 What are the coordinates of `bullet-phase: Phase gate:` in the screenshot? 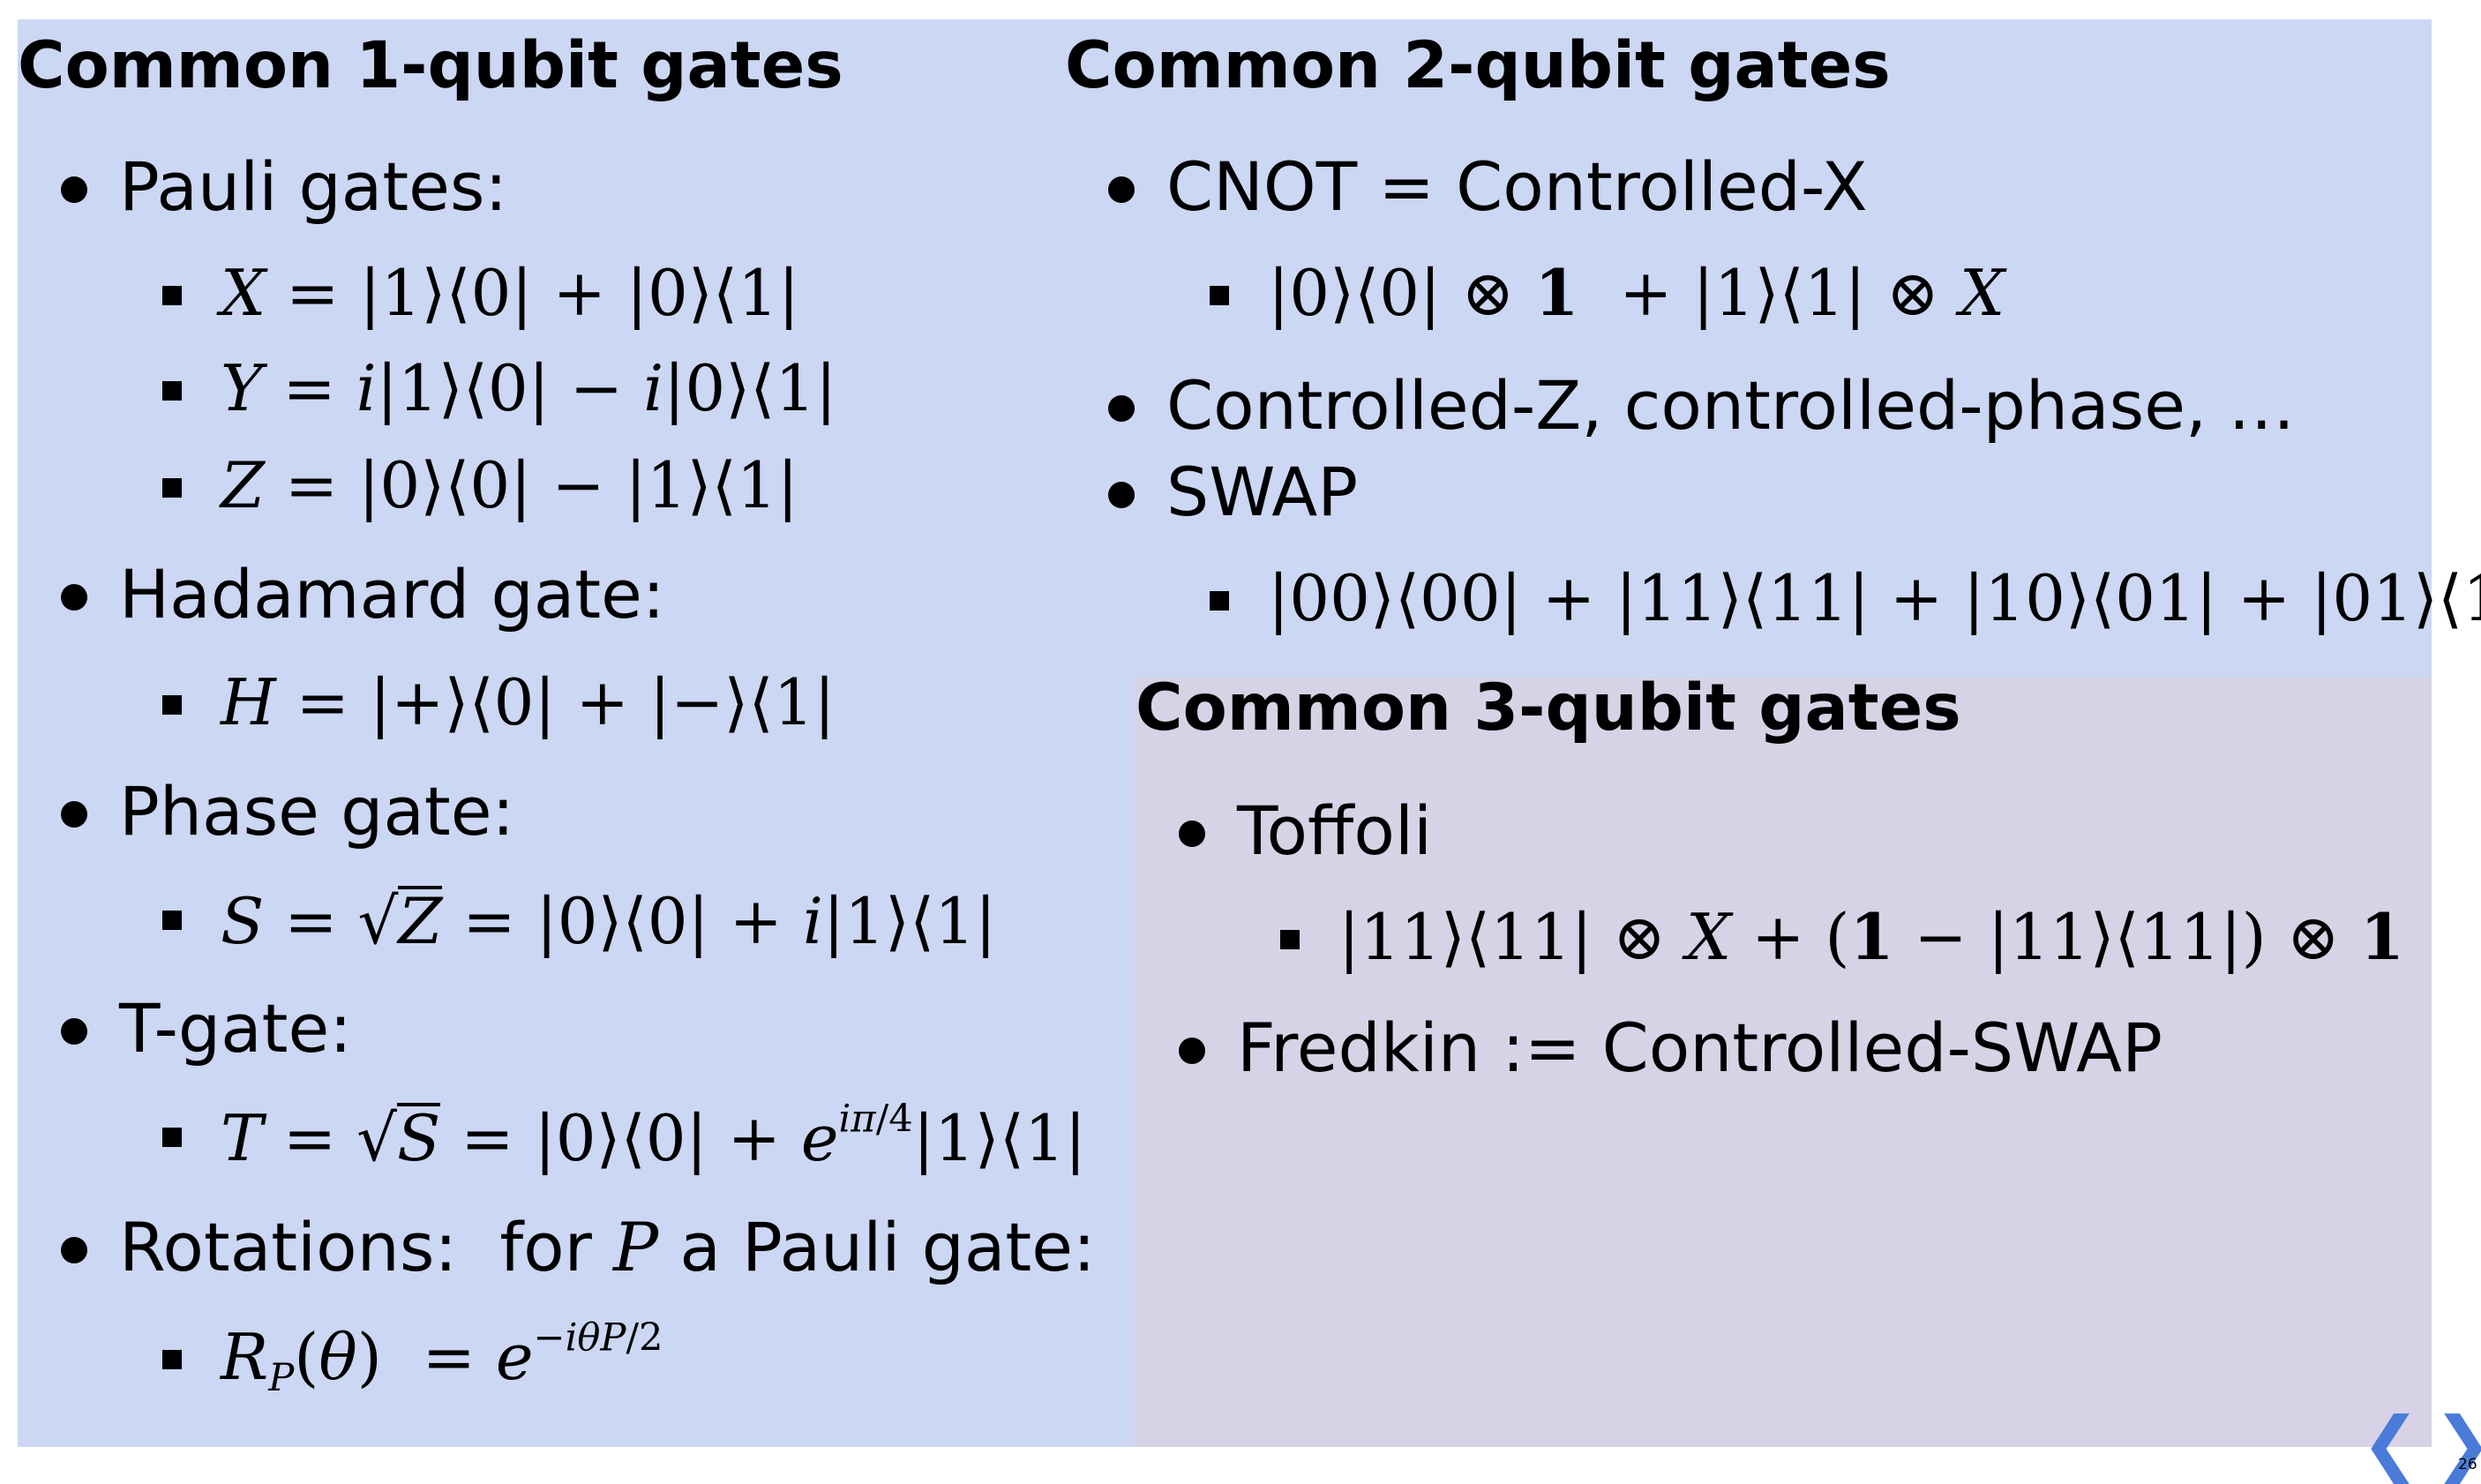 It's located at (287, 811).